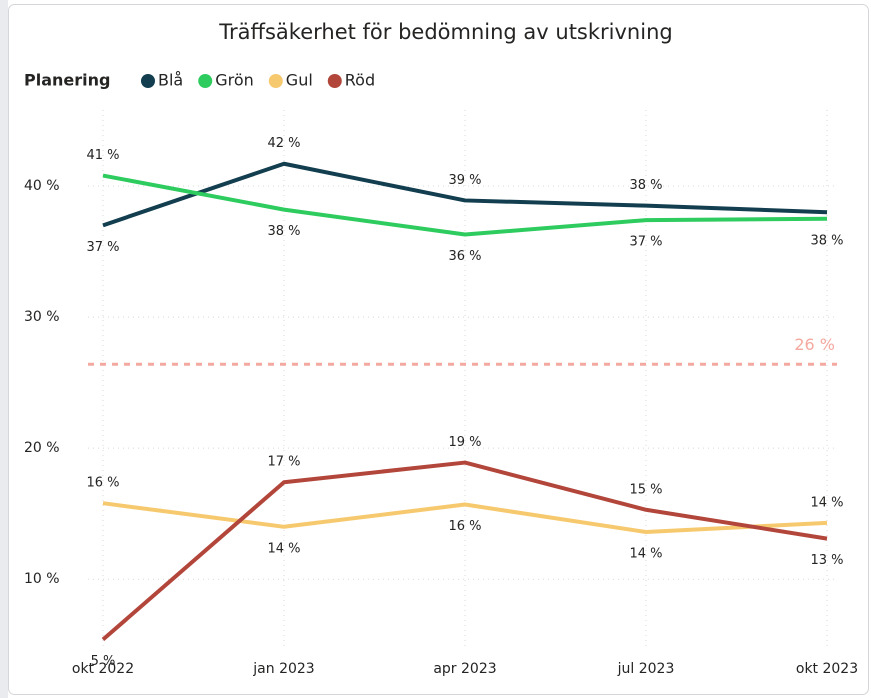  I want to click on data-label: 41 %, so click(102, 155).